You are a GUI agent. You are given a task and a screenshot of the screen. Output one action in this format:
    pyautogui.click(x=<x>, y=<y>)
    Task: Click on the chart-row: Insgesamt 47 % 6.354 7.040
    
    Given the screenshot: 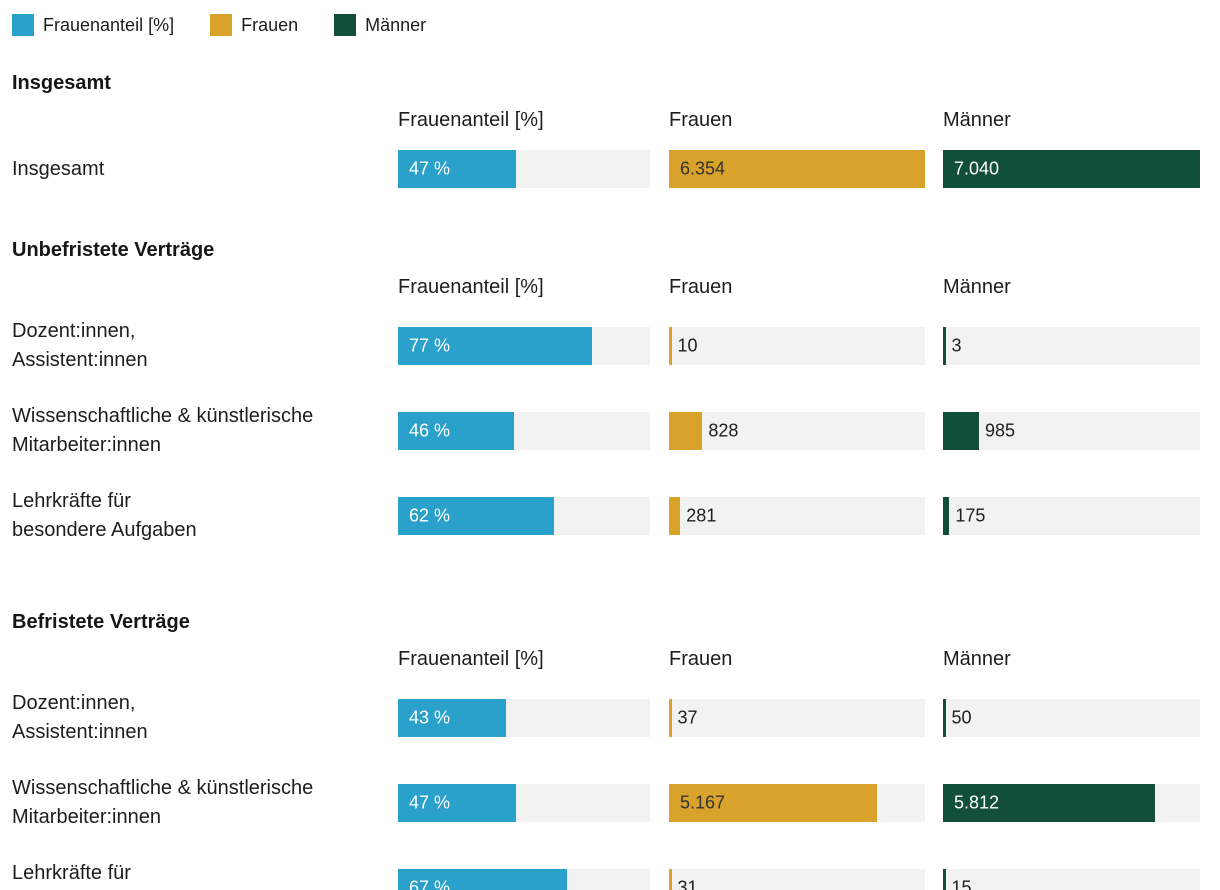 What is the action you would take?
    pyautogui.click(x=606, y=169)
    